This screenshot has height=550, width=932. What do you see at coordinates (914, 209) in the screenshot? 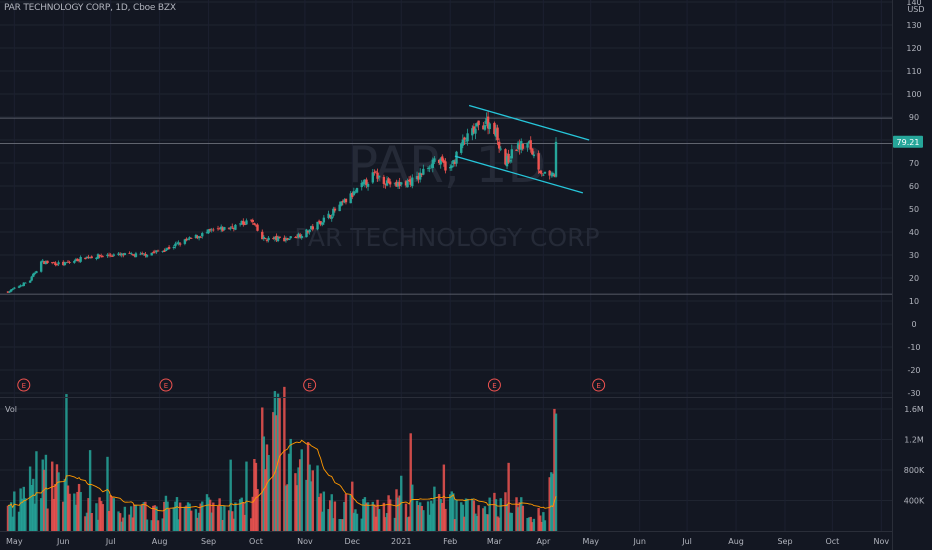
I see `price-tick-label: 50` at bounding box center [914, 209].